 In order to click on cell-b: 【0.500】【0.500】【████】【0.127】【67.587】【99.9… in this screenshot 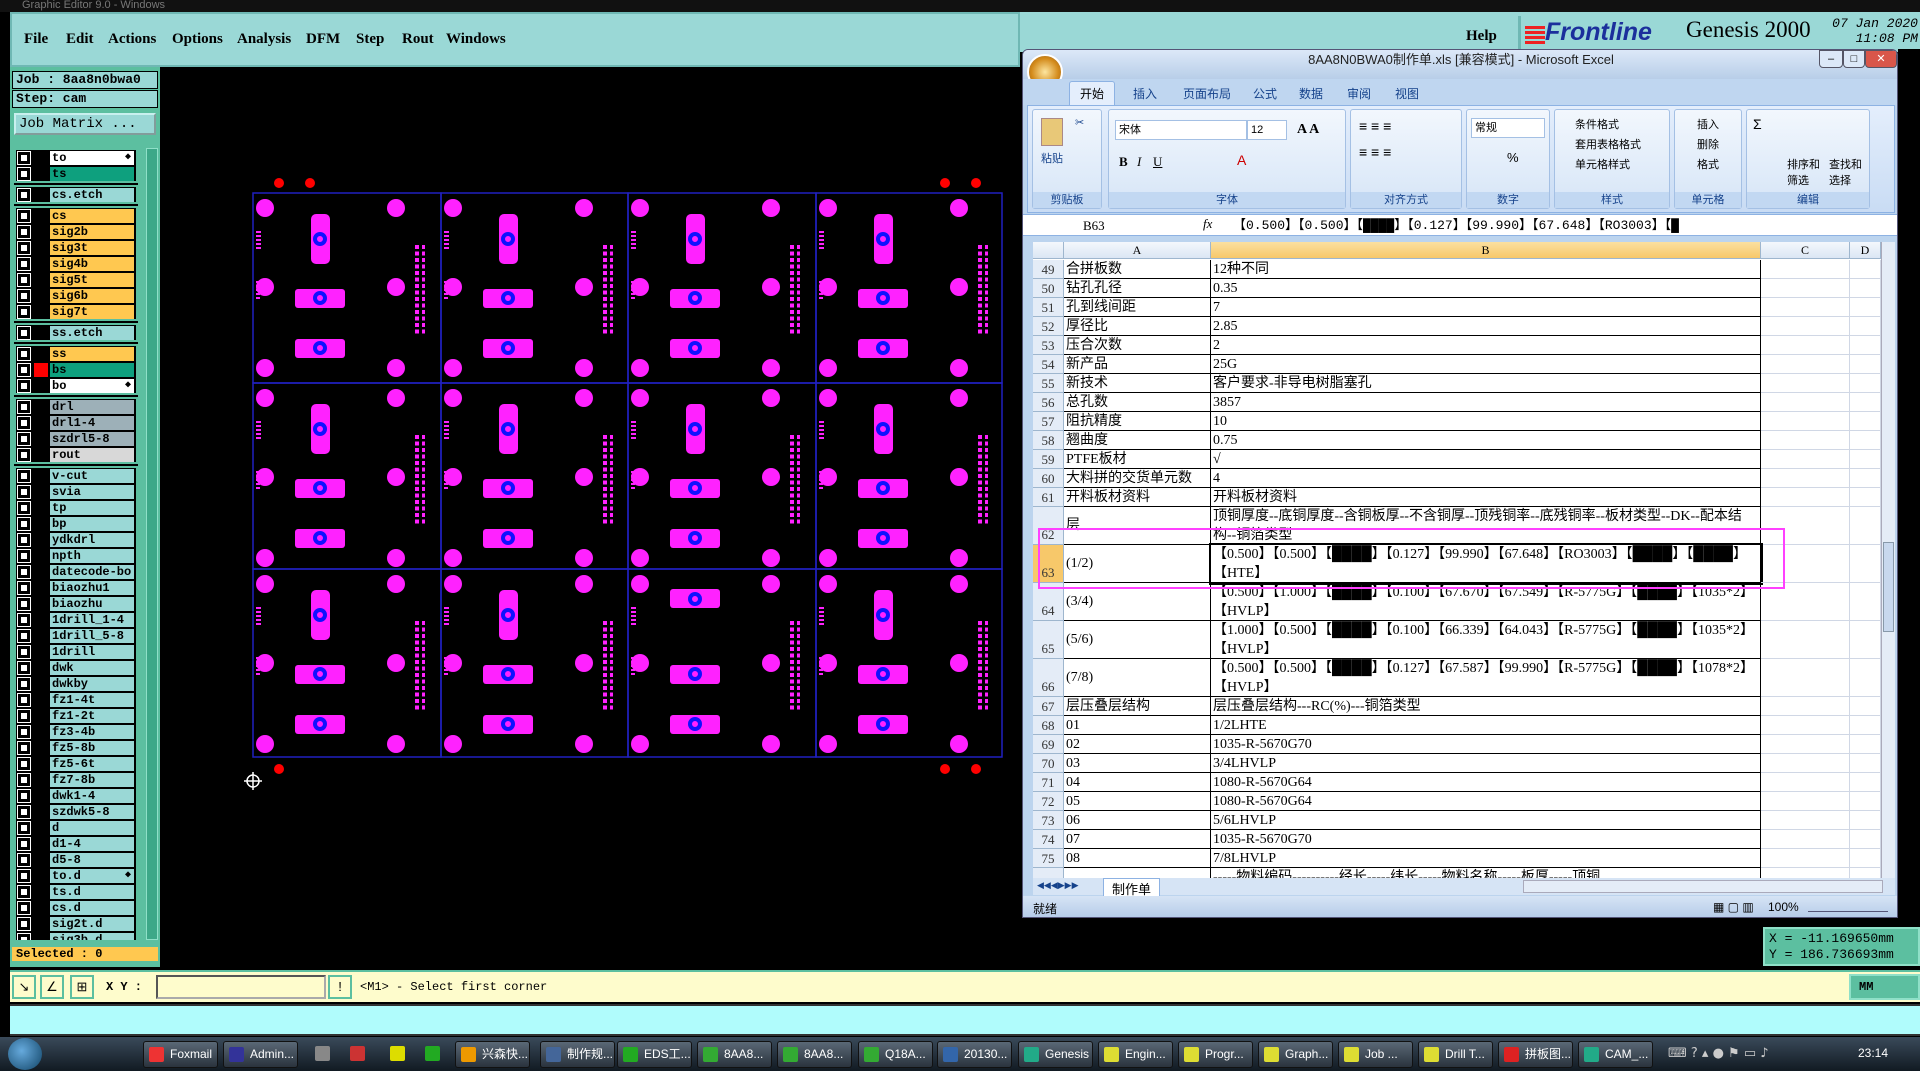, I will do `click(1486, 678)`.